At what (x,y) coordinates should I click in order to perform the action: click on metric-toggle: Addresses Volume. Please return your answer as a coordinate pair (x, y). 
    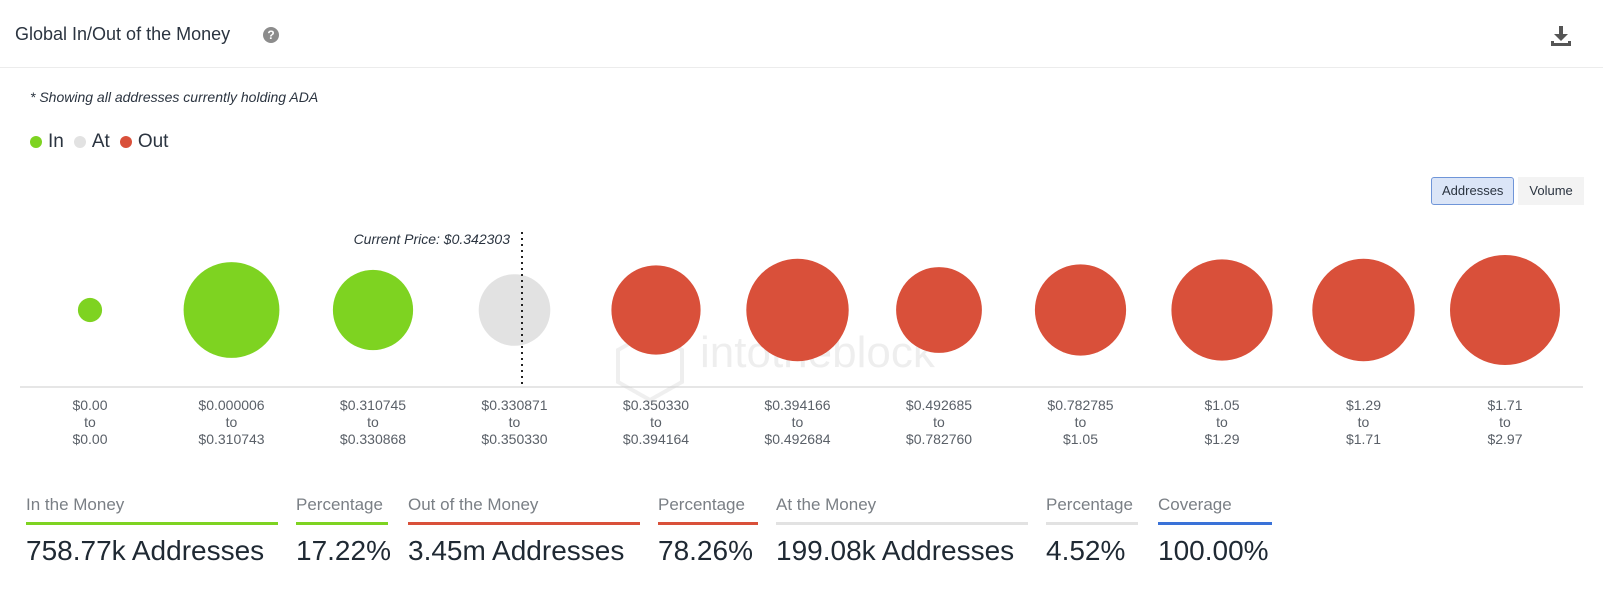
    Looking at the image, I should click on (1507, 191).